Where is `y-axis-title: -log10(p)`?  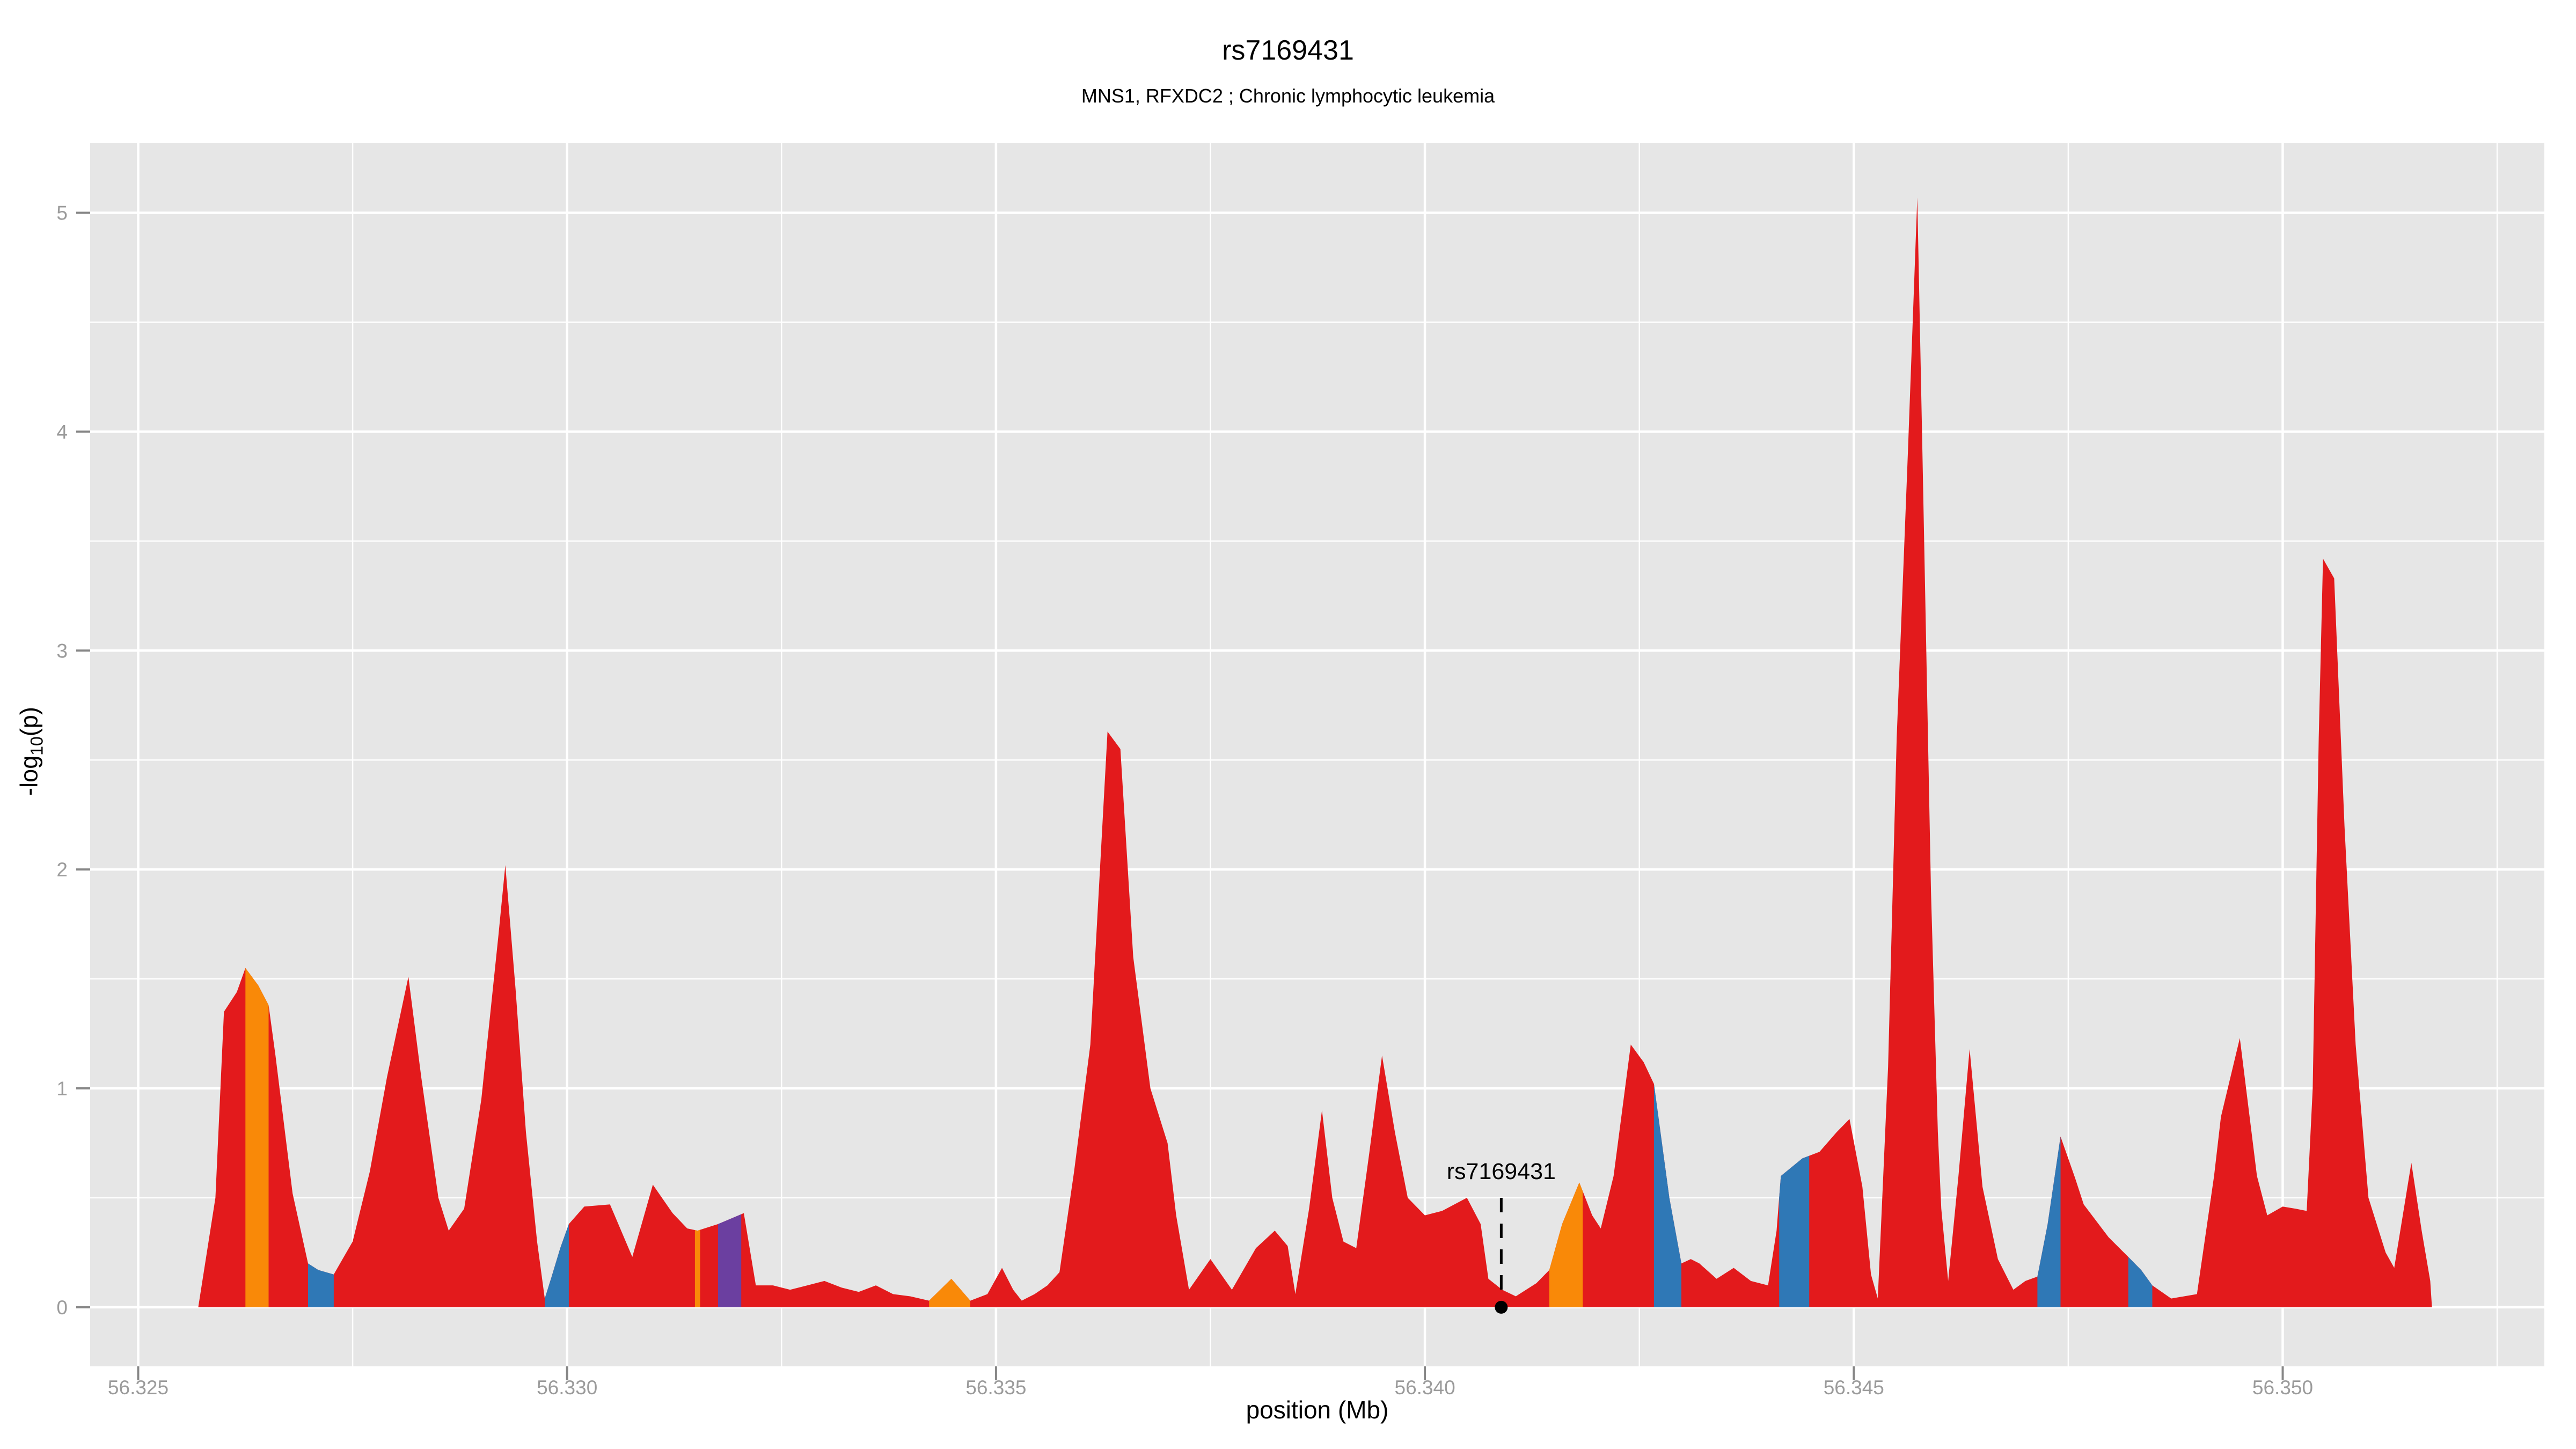
y-axis-title: -log10(p) is located at coordinates (31, 751).